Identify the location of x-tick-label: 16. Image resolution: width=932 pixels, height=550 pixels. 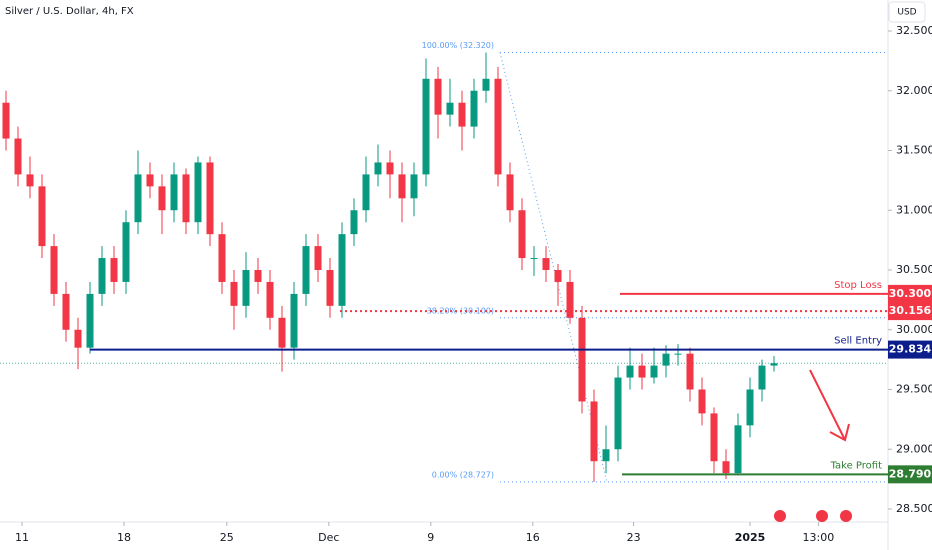
(533, 537).